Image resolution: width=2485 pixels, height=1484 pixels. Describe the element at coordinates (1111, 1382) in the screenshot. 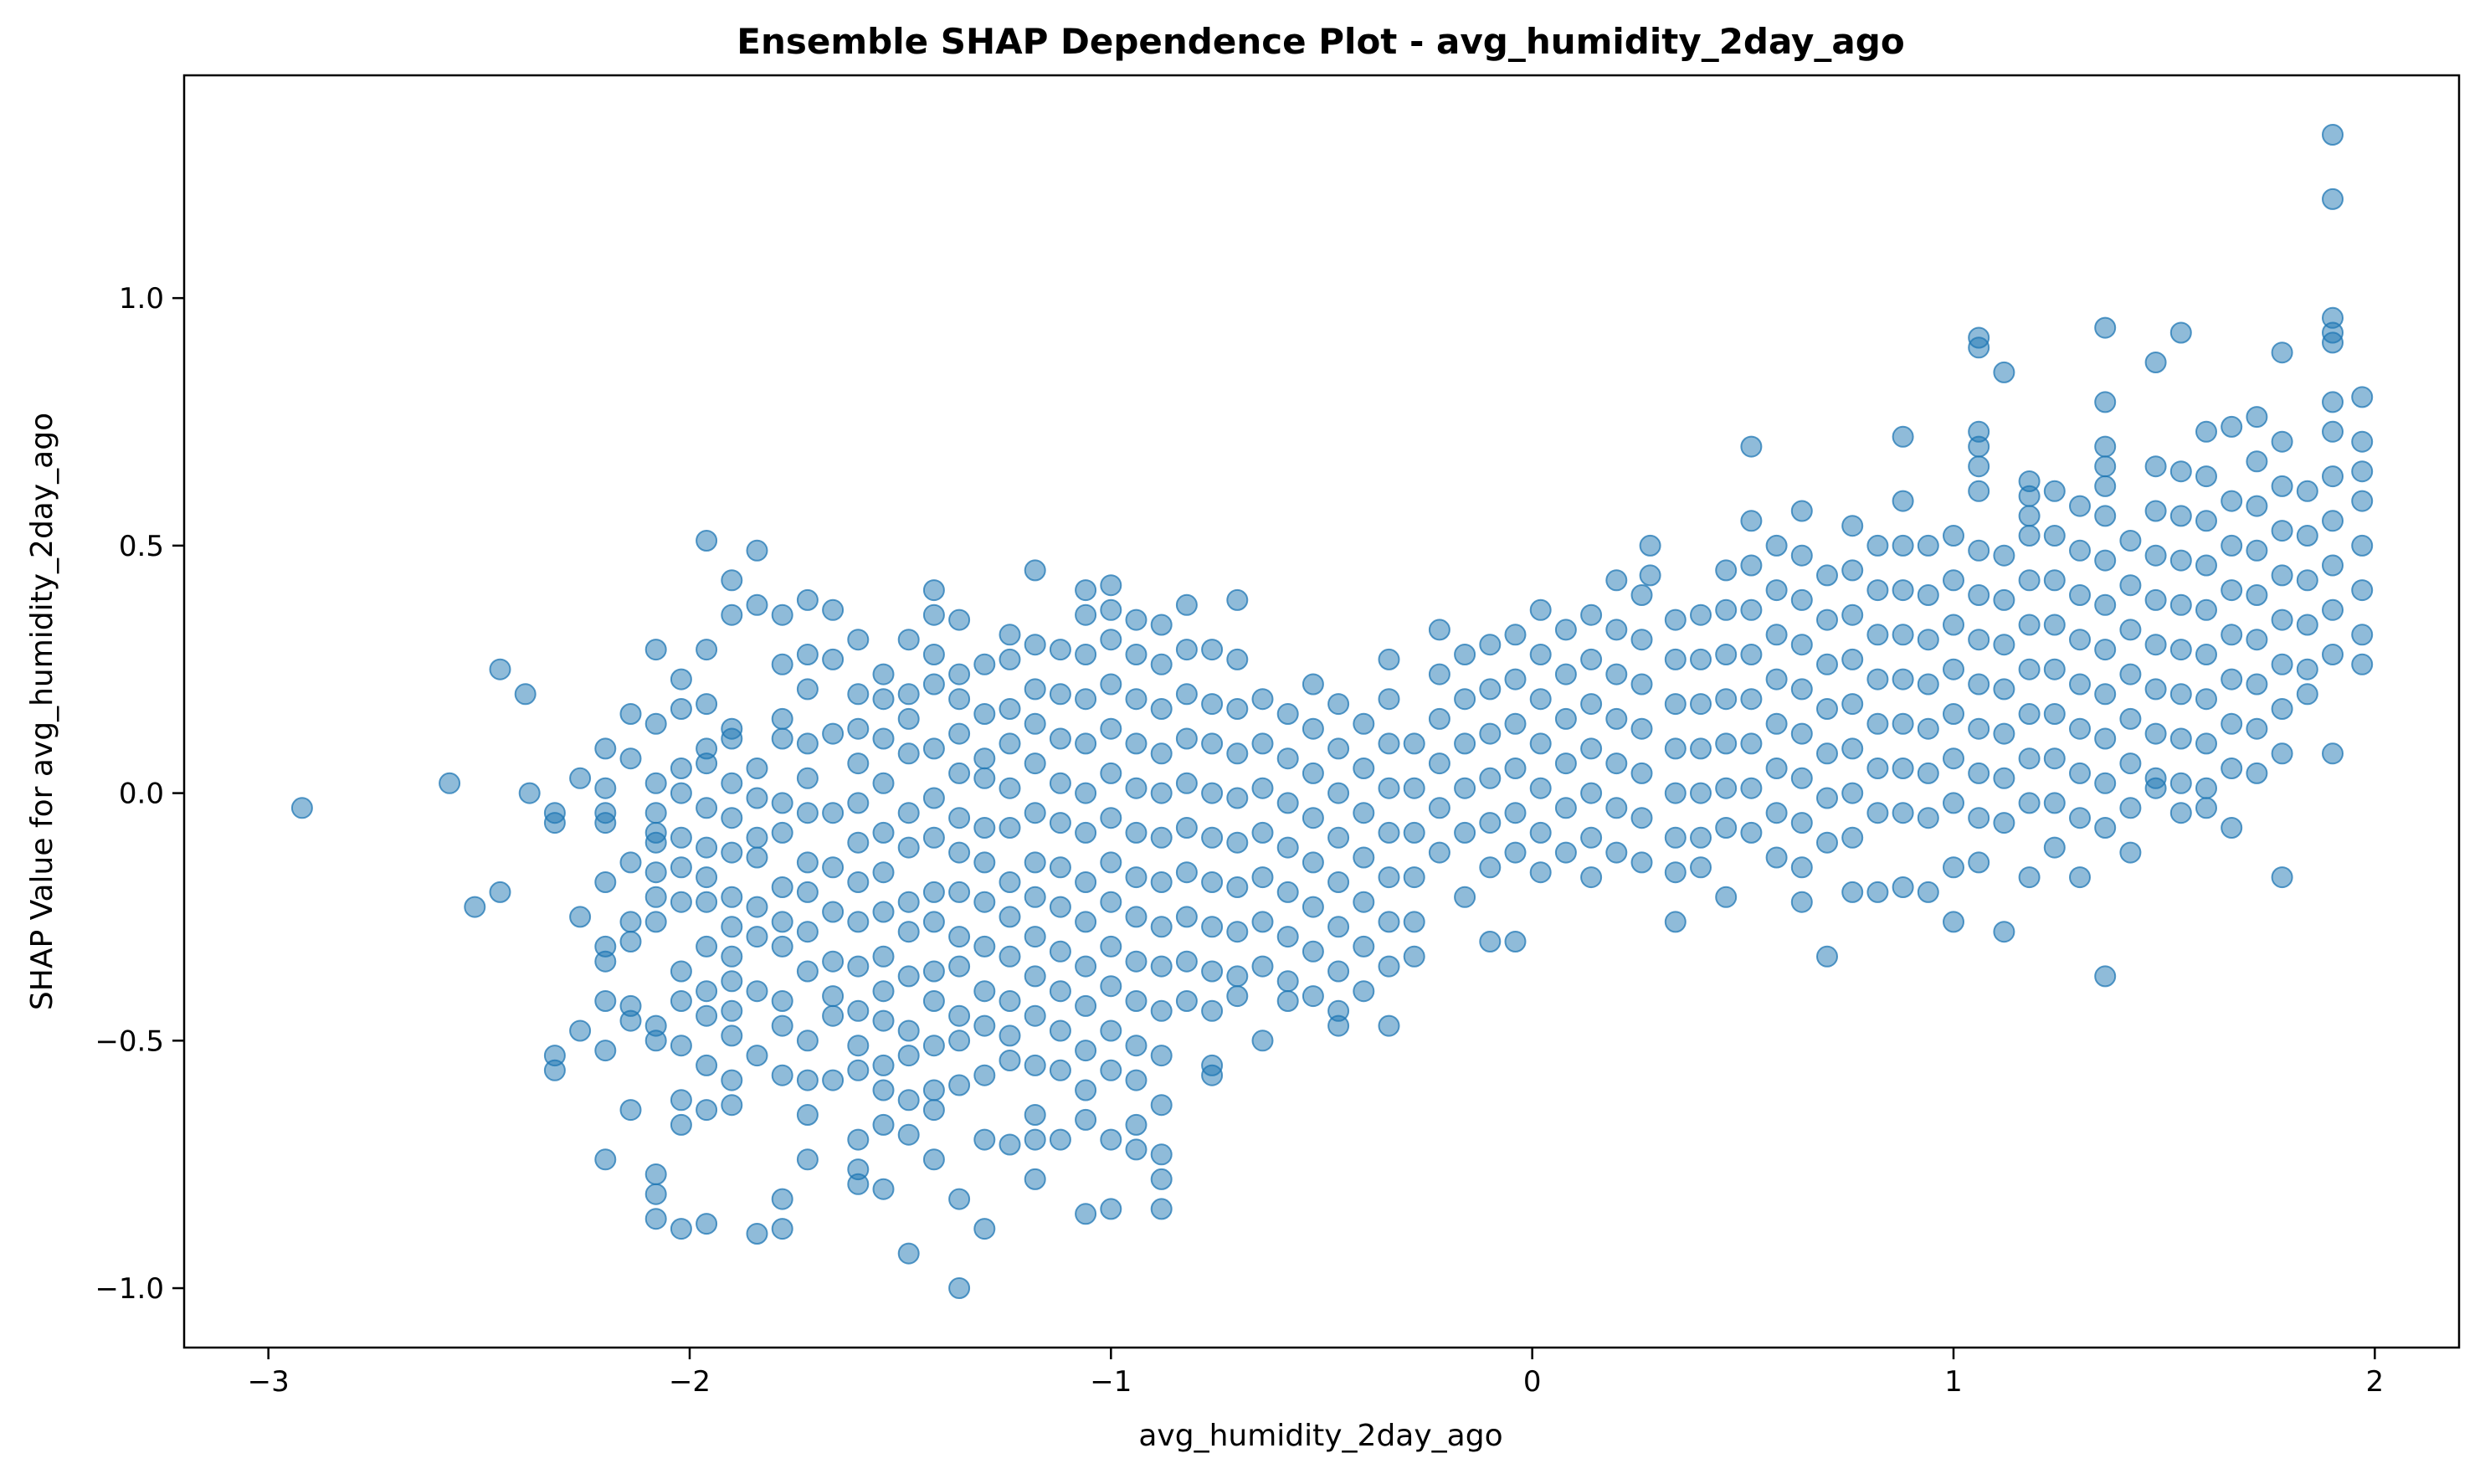

I see `x-tick-label: −1` at that location.